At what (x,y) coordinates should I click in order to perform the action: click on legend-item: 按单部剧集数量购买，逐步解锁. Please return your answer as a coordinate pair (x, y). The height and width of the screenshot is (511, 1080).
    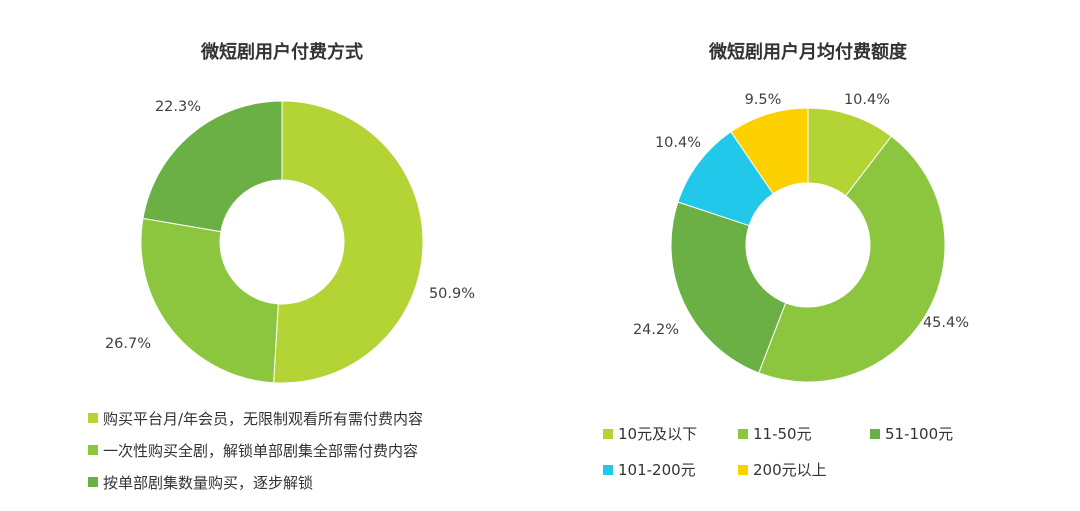
    Looking at the image, I should click on (255, 482).